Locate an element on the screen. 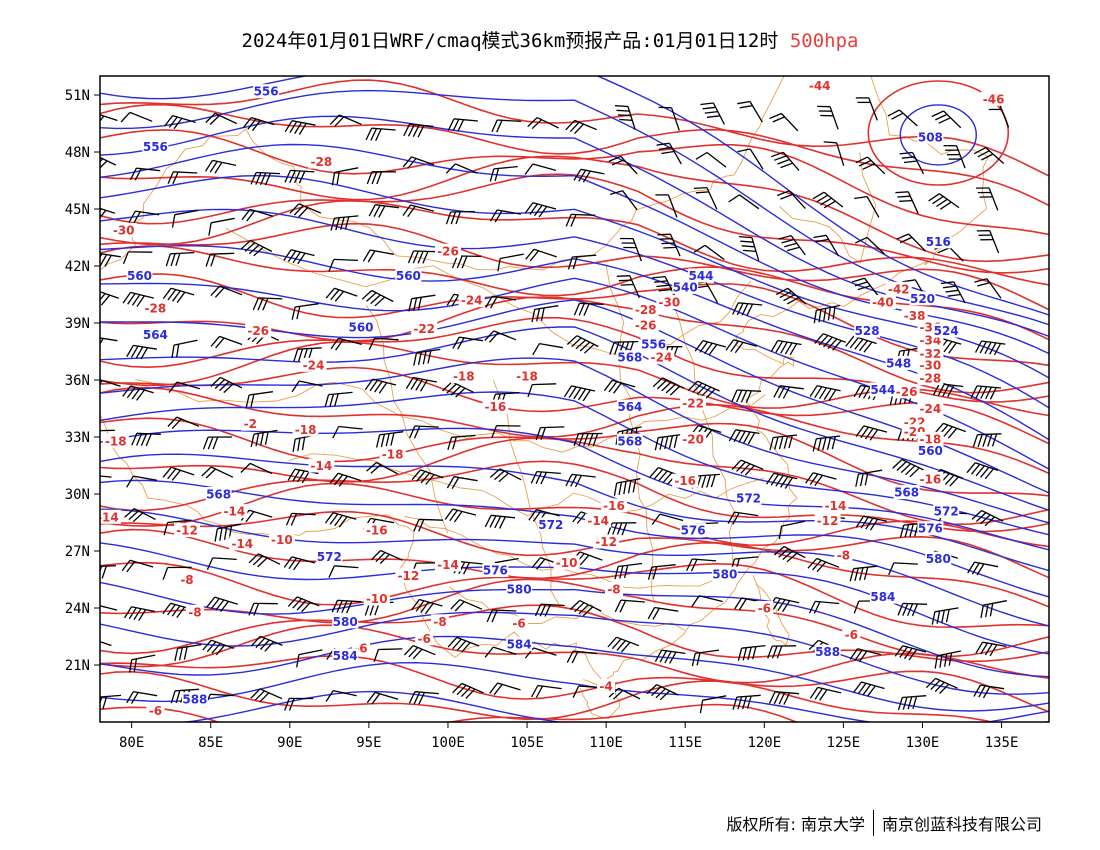  y-axis: 51N 48N 45N 42N 39N 36N 33N 30N 27N 24N 21N is located at coordinates (82, 381).